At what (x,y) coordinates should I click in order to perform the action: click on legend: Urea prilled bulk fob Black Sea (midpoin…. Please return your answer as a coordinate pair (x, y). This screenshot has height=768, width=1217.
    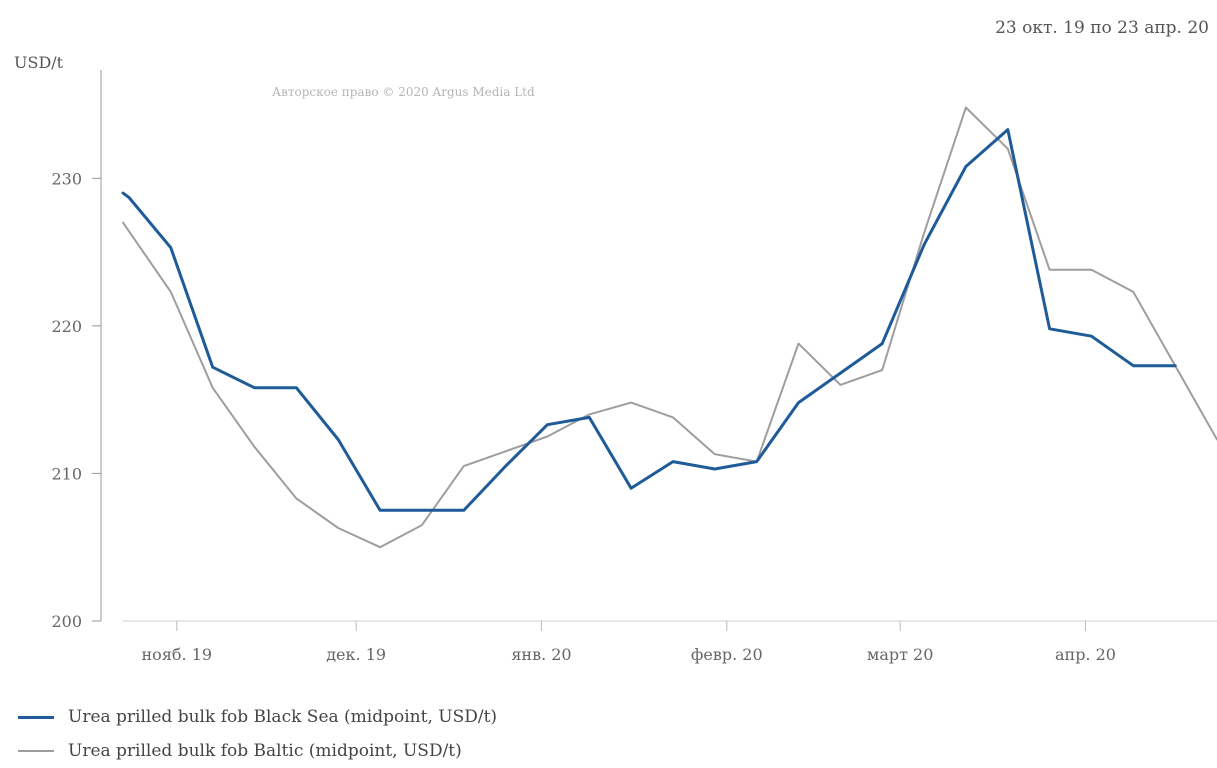
    Looking at the image, I should click on (257, 734).